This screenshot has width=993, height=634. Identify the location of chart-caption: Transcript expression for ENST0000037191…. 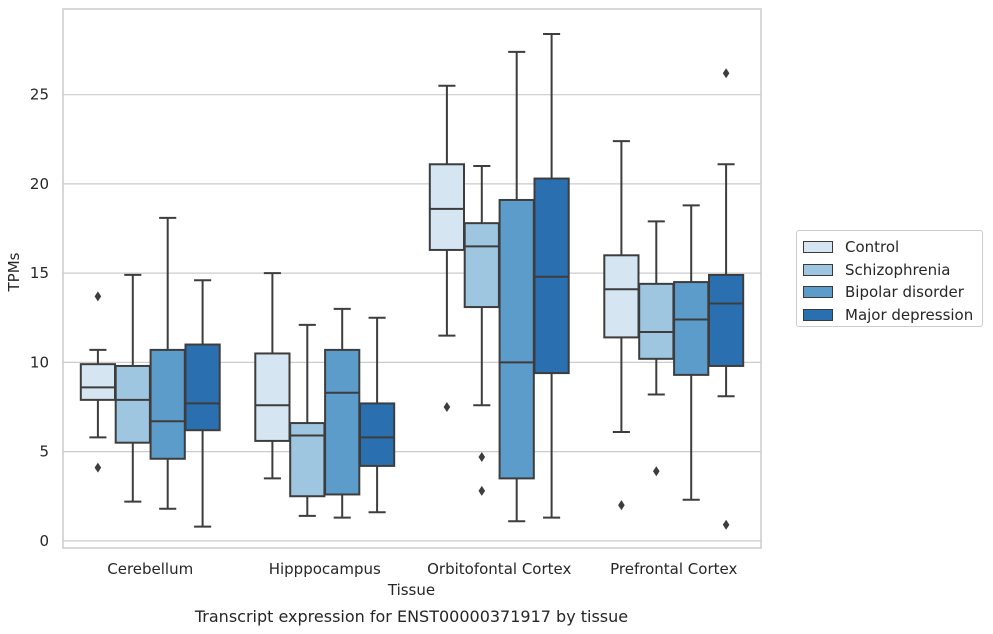
(411, 616).